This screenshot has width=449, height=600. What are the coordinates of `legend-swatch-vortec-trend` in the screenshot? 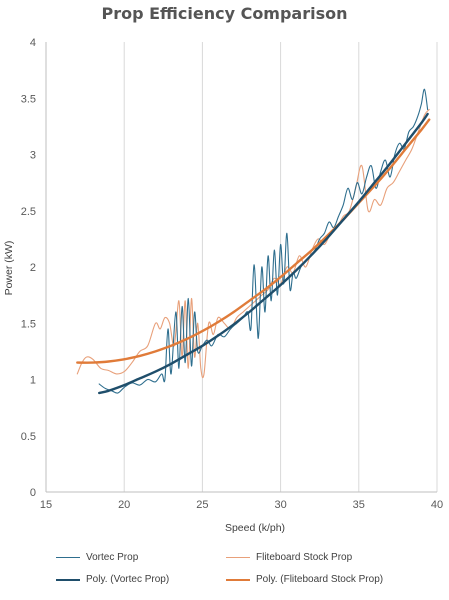 It's located at (68, 579).